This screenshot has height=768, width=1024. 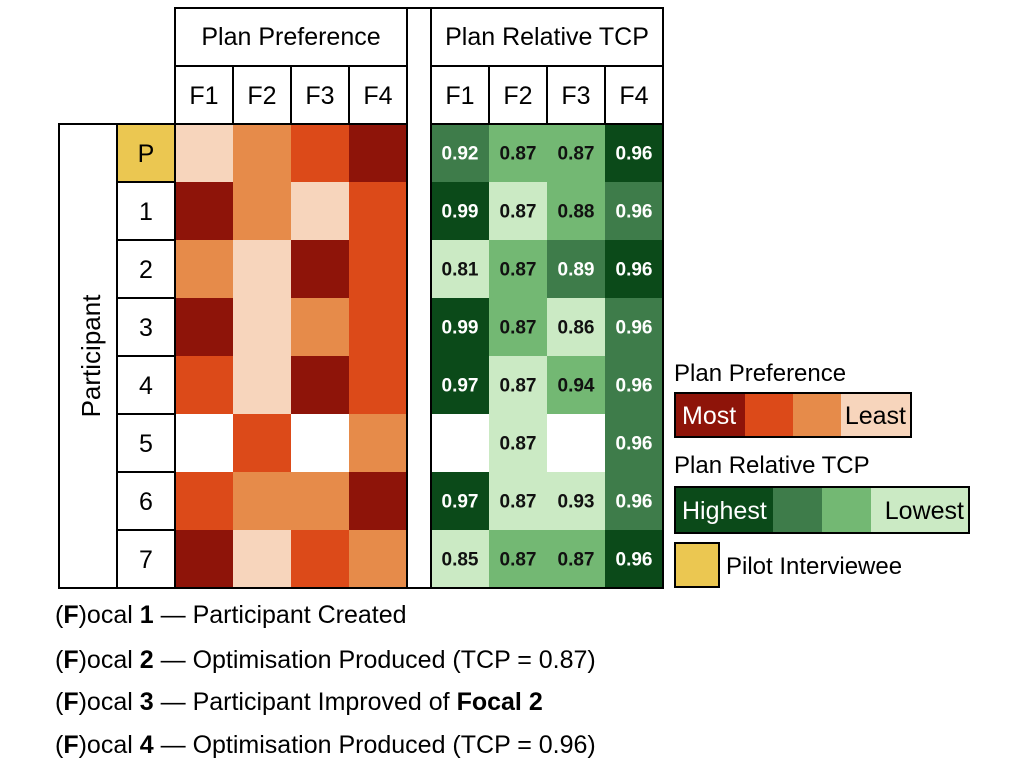 What do you see at coordinates (459, 96) in the screenshot?
I see `column-label: F1` at bounding box center [459, 96].